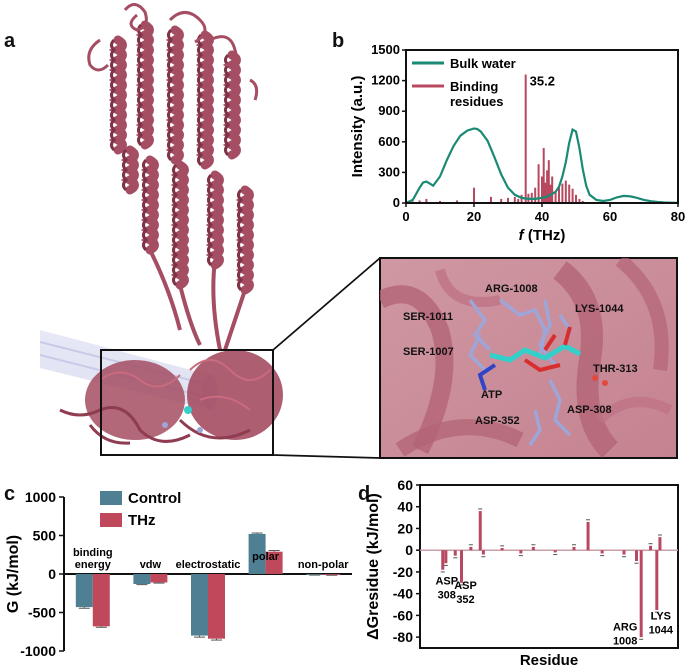  Describe the element at coordinates (154, 498) in the screenshot. I see `legend-label: Control` at that location.